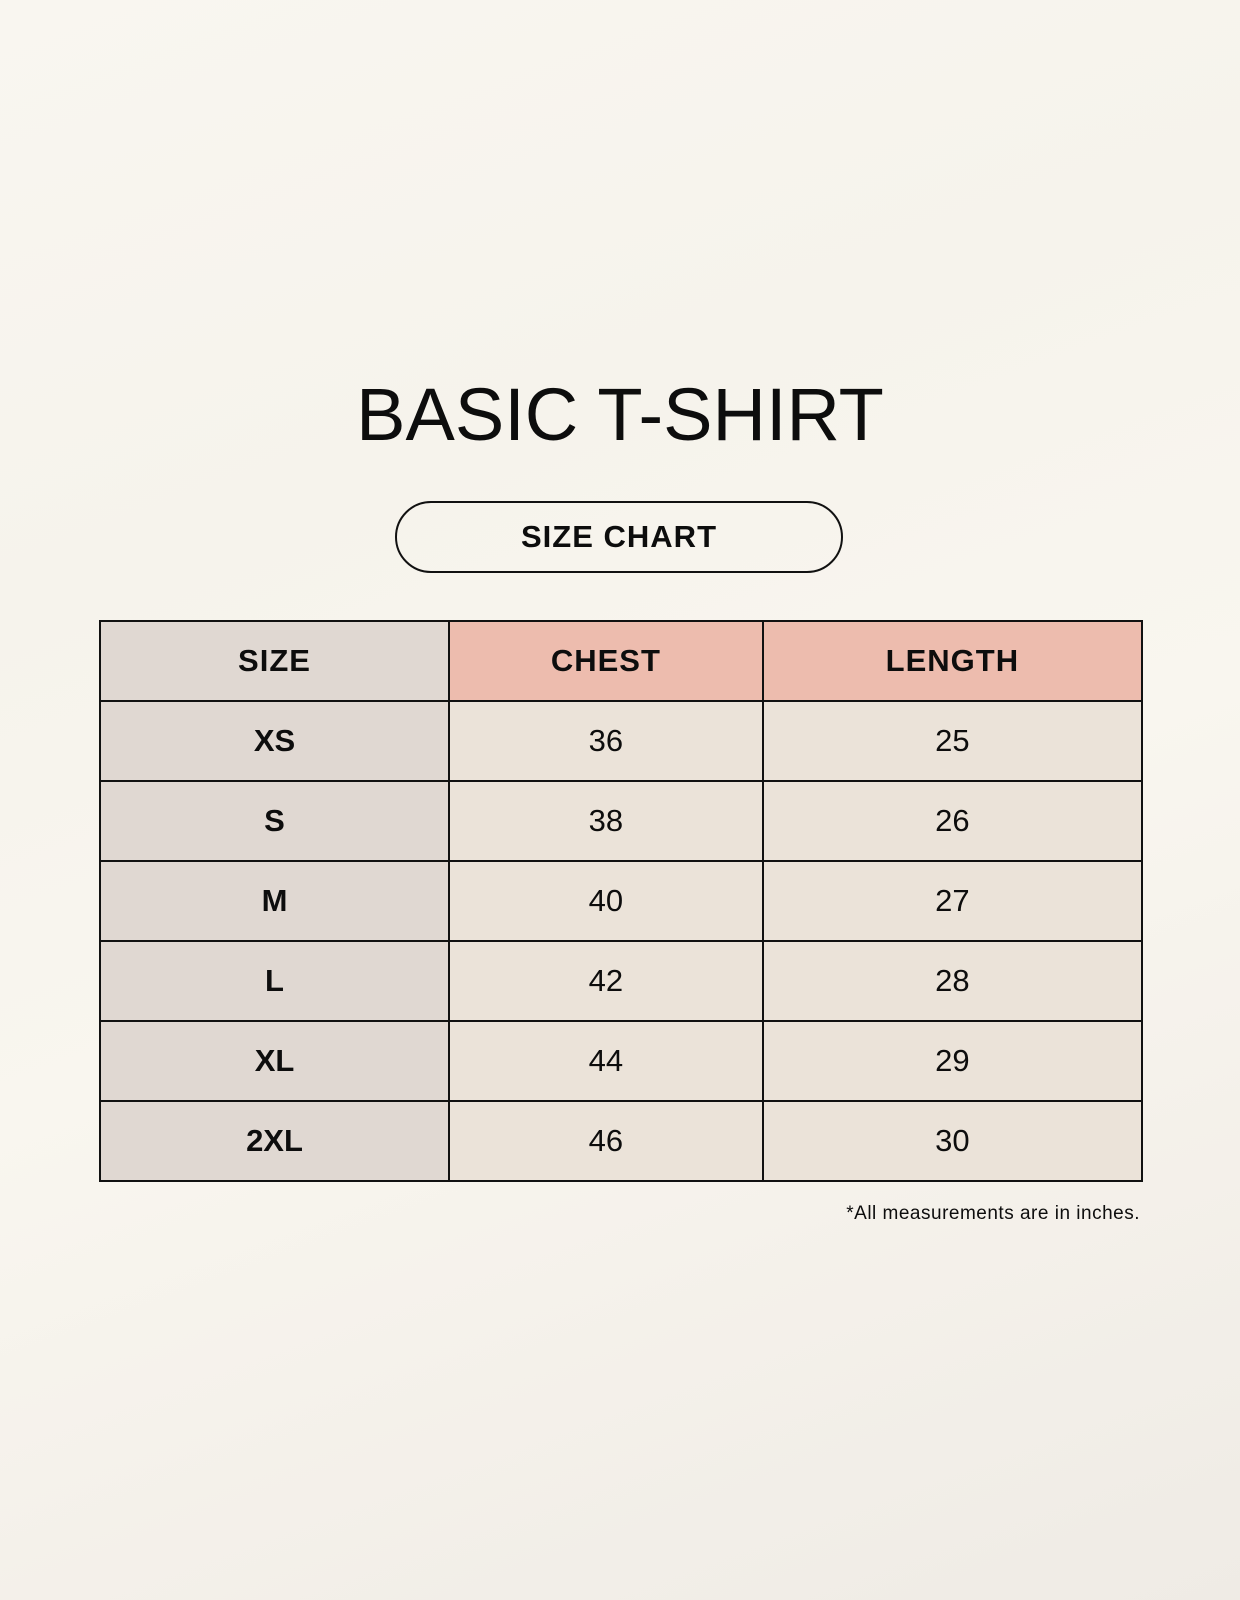  What do you see at coordinates (606, 661) in the screenshot?
I see `header-chest: CHEST` at bounding box center [606, 661].